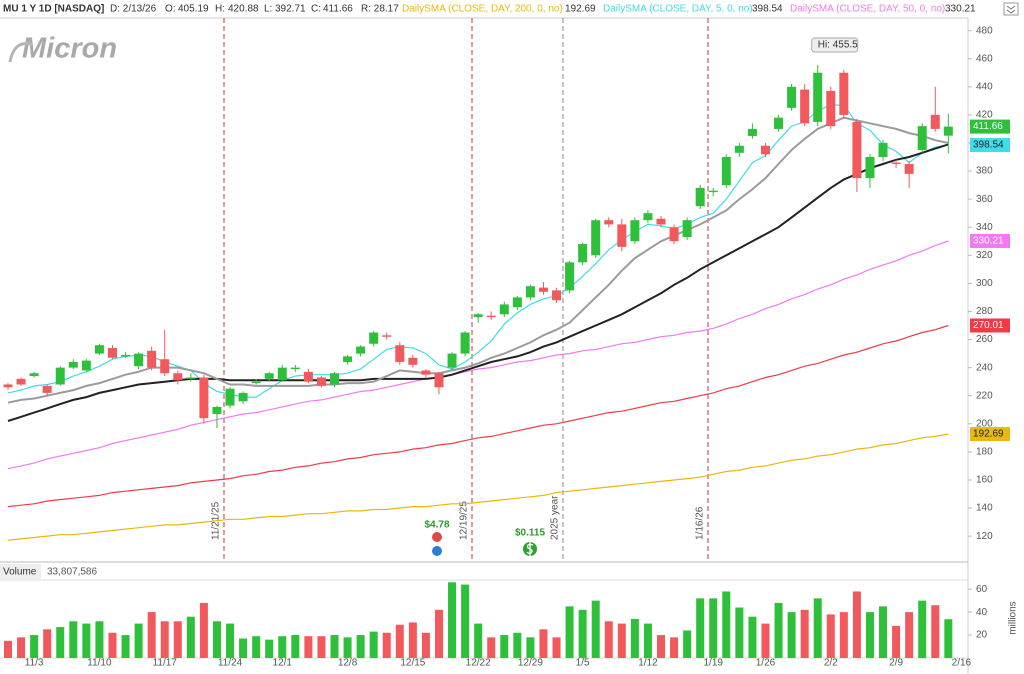 Image resolution: width=1024 pixels, height=674 pixels. I want to click on y-tick-label: 360, so click(984, 199).